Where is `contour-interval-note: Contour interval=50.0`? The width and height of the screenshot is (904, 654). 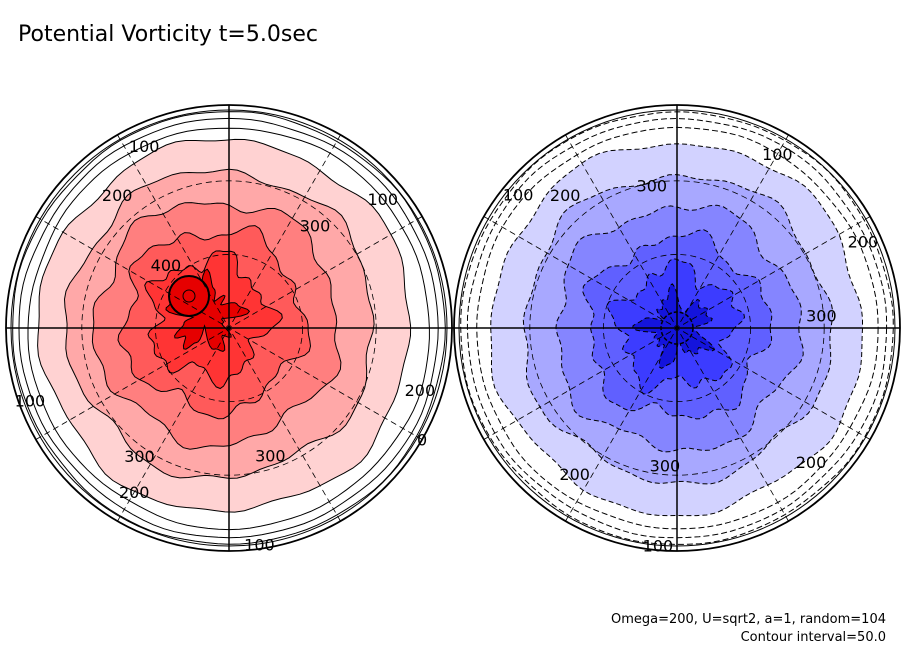
contour-interval-note: Contour interval=50.0 is located at coordinates (813, 637).